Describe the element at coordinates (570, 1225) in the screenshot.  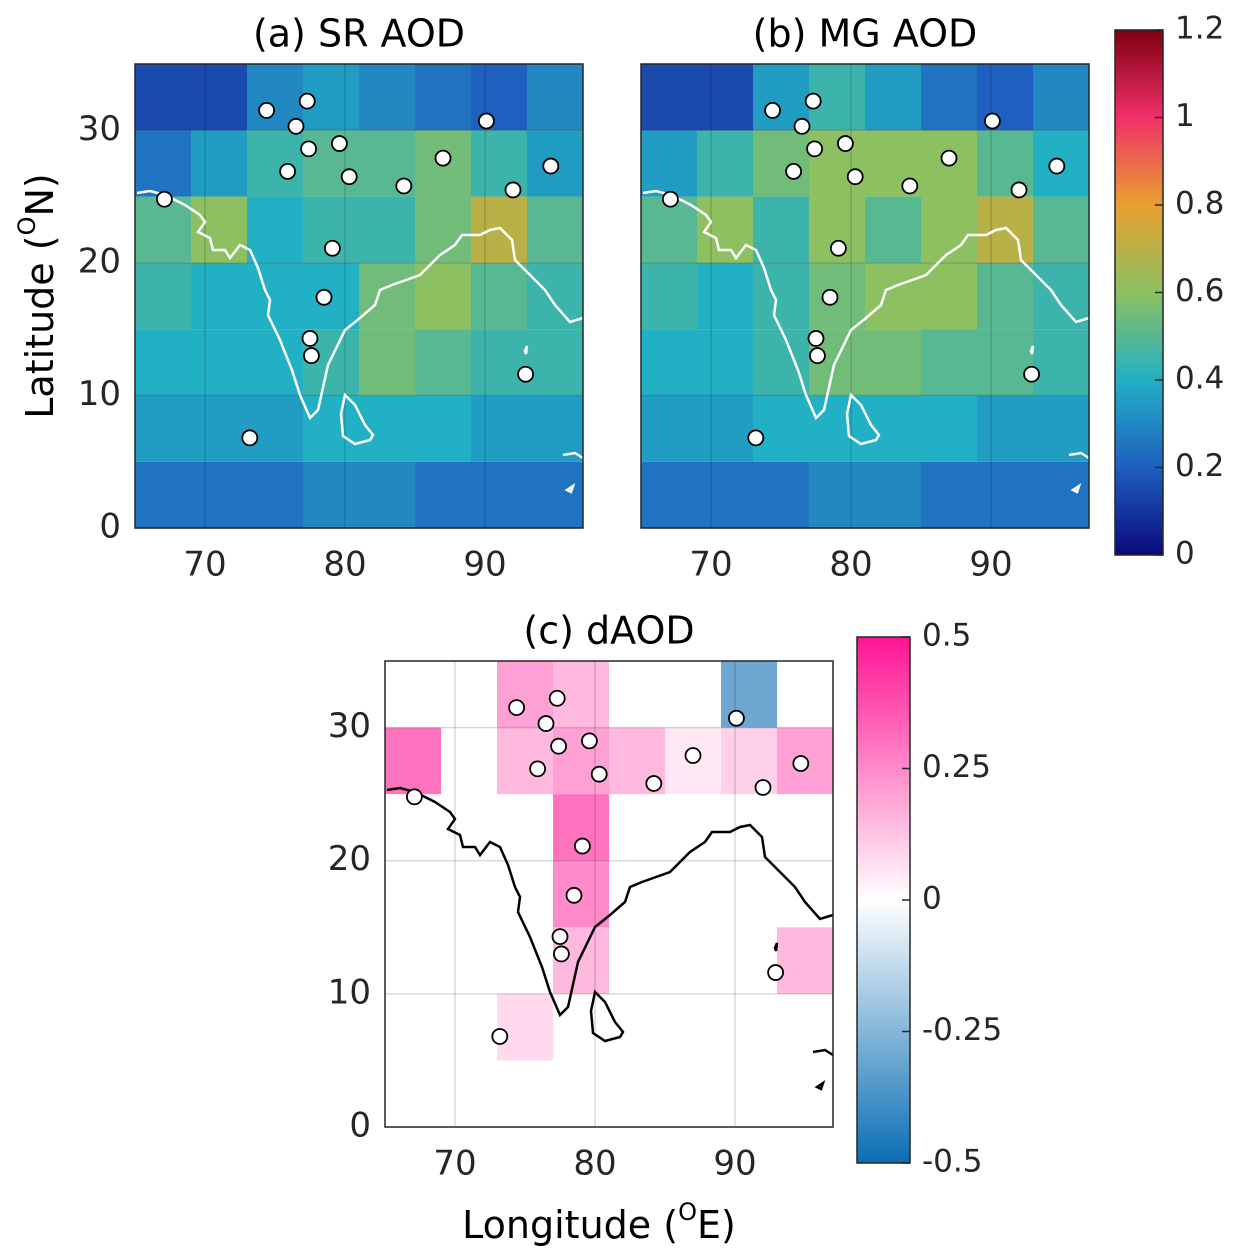
I see `axis-title-part: Longitude (` at that location.